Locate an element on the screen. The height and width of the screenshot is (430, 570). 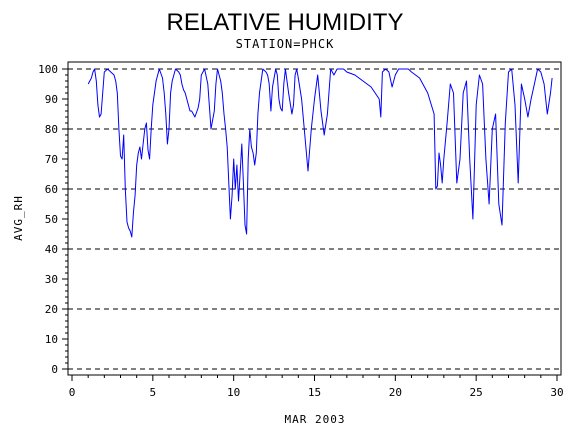
x-tick-label-0: 0 is located at coordinates (72, 392).